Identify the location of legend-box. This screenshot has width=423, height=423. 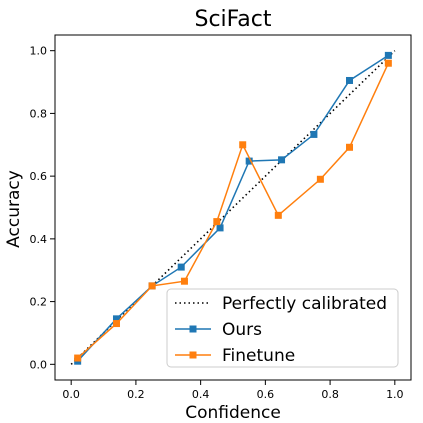
(282, 328).